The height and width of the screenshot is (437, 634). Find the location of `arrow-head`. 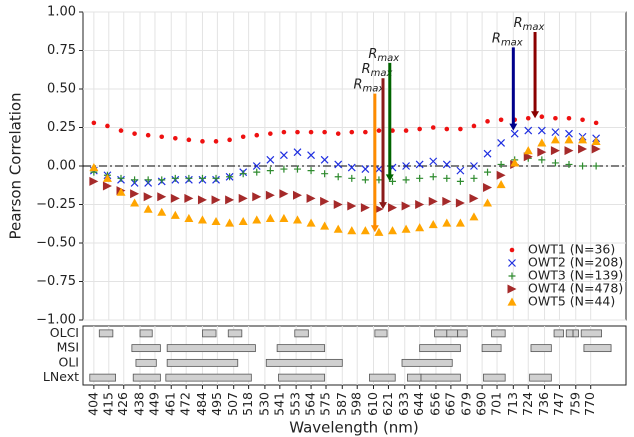

arrow-head is located at coordinates (389, 178).